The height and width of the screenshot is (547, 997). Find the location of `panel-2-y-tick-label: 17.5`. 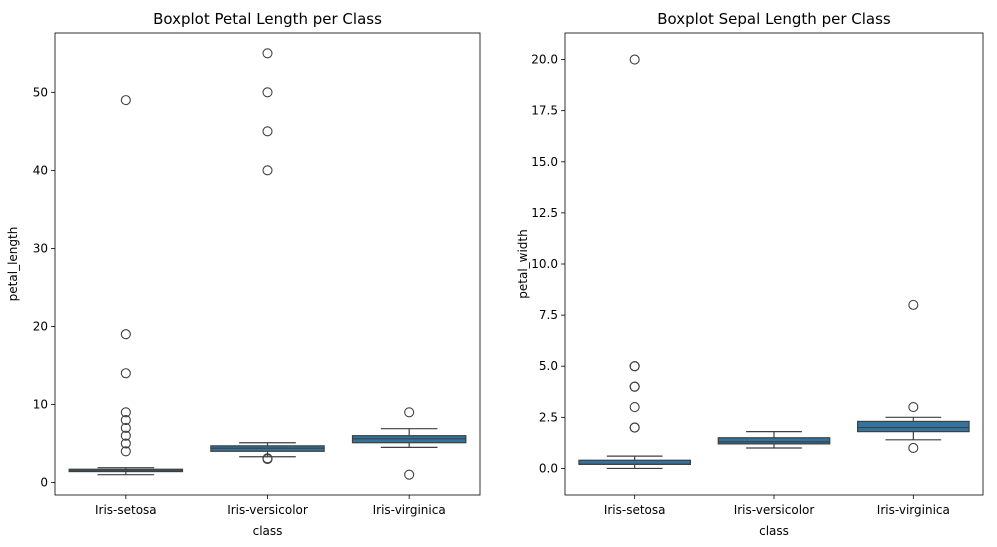

panel-2-y-tick-label: 17.5 is located at coordinates (544, 111).